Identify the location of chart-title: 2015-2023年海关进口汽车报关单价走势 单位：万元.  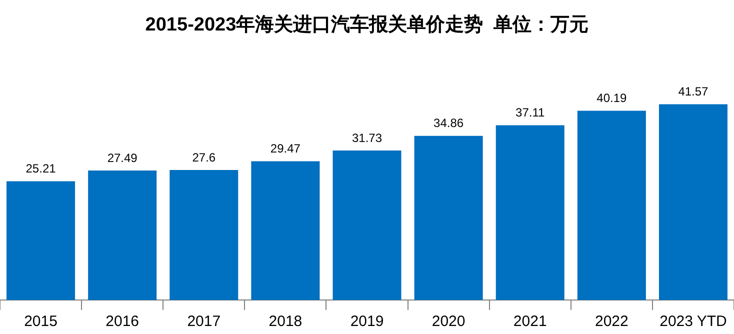
(367, 25).